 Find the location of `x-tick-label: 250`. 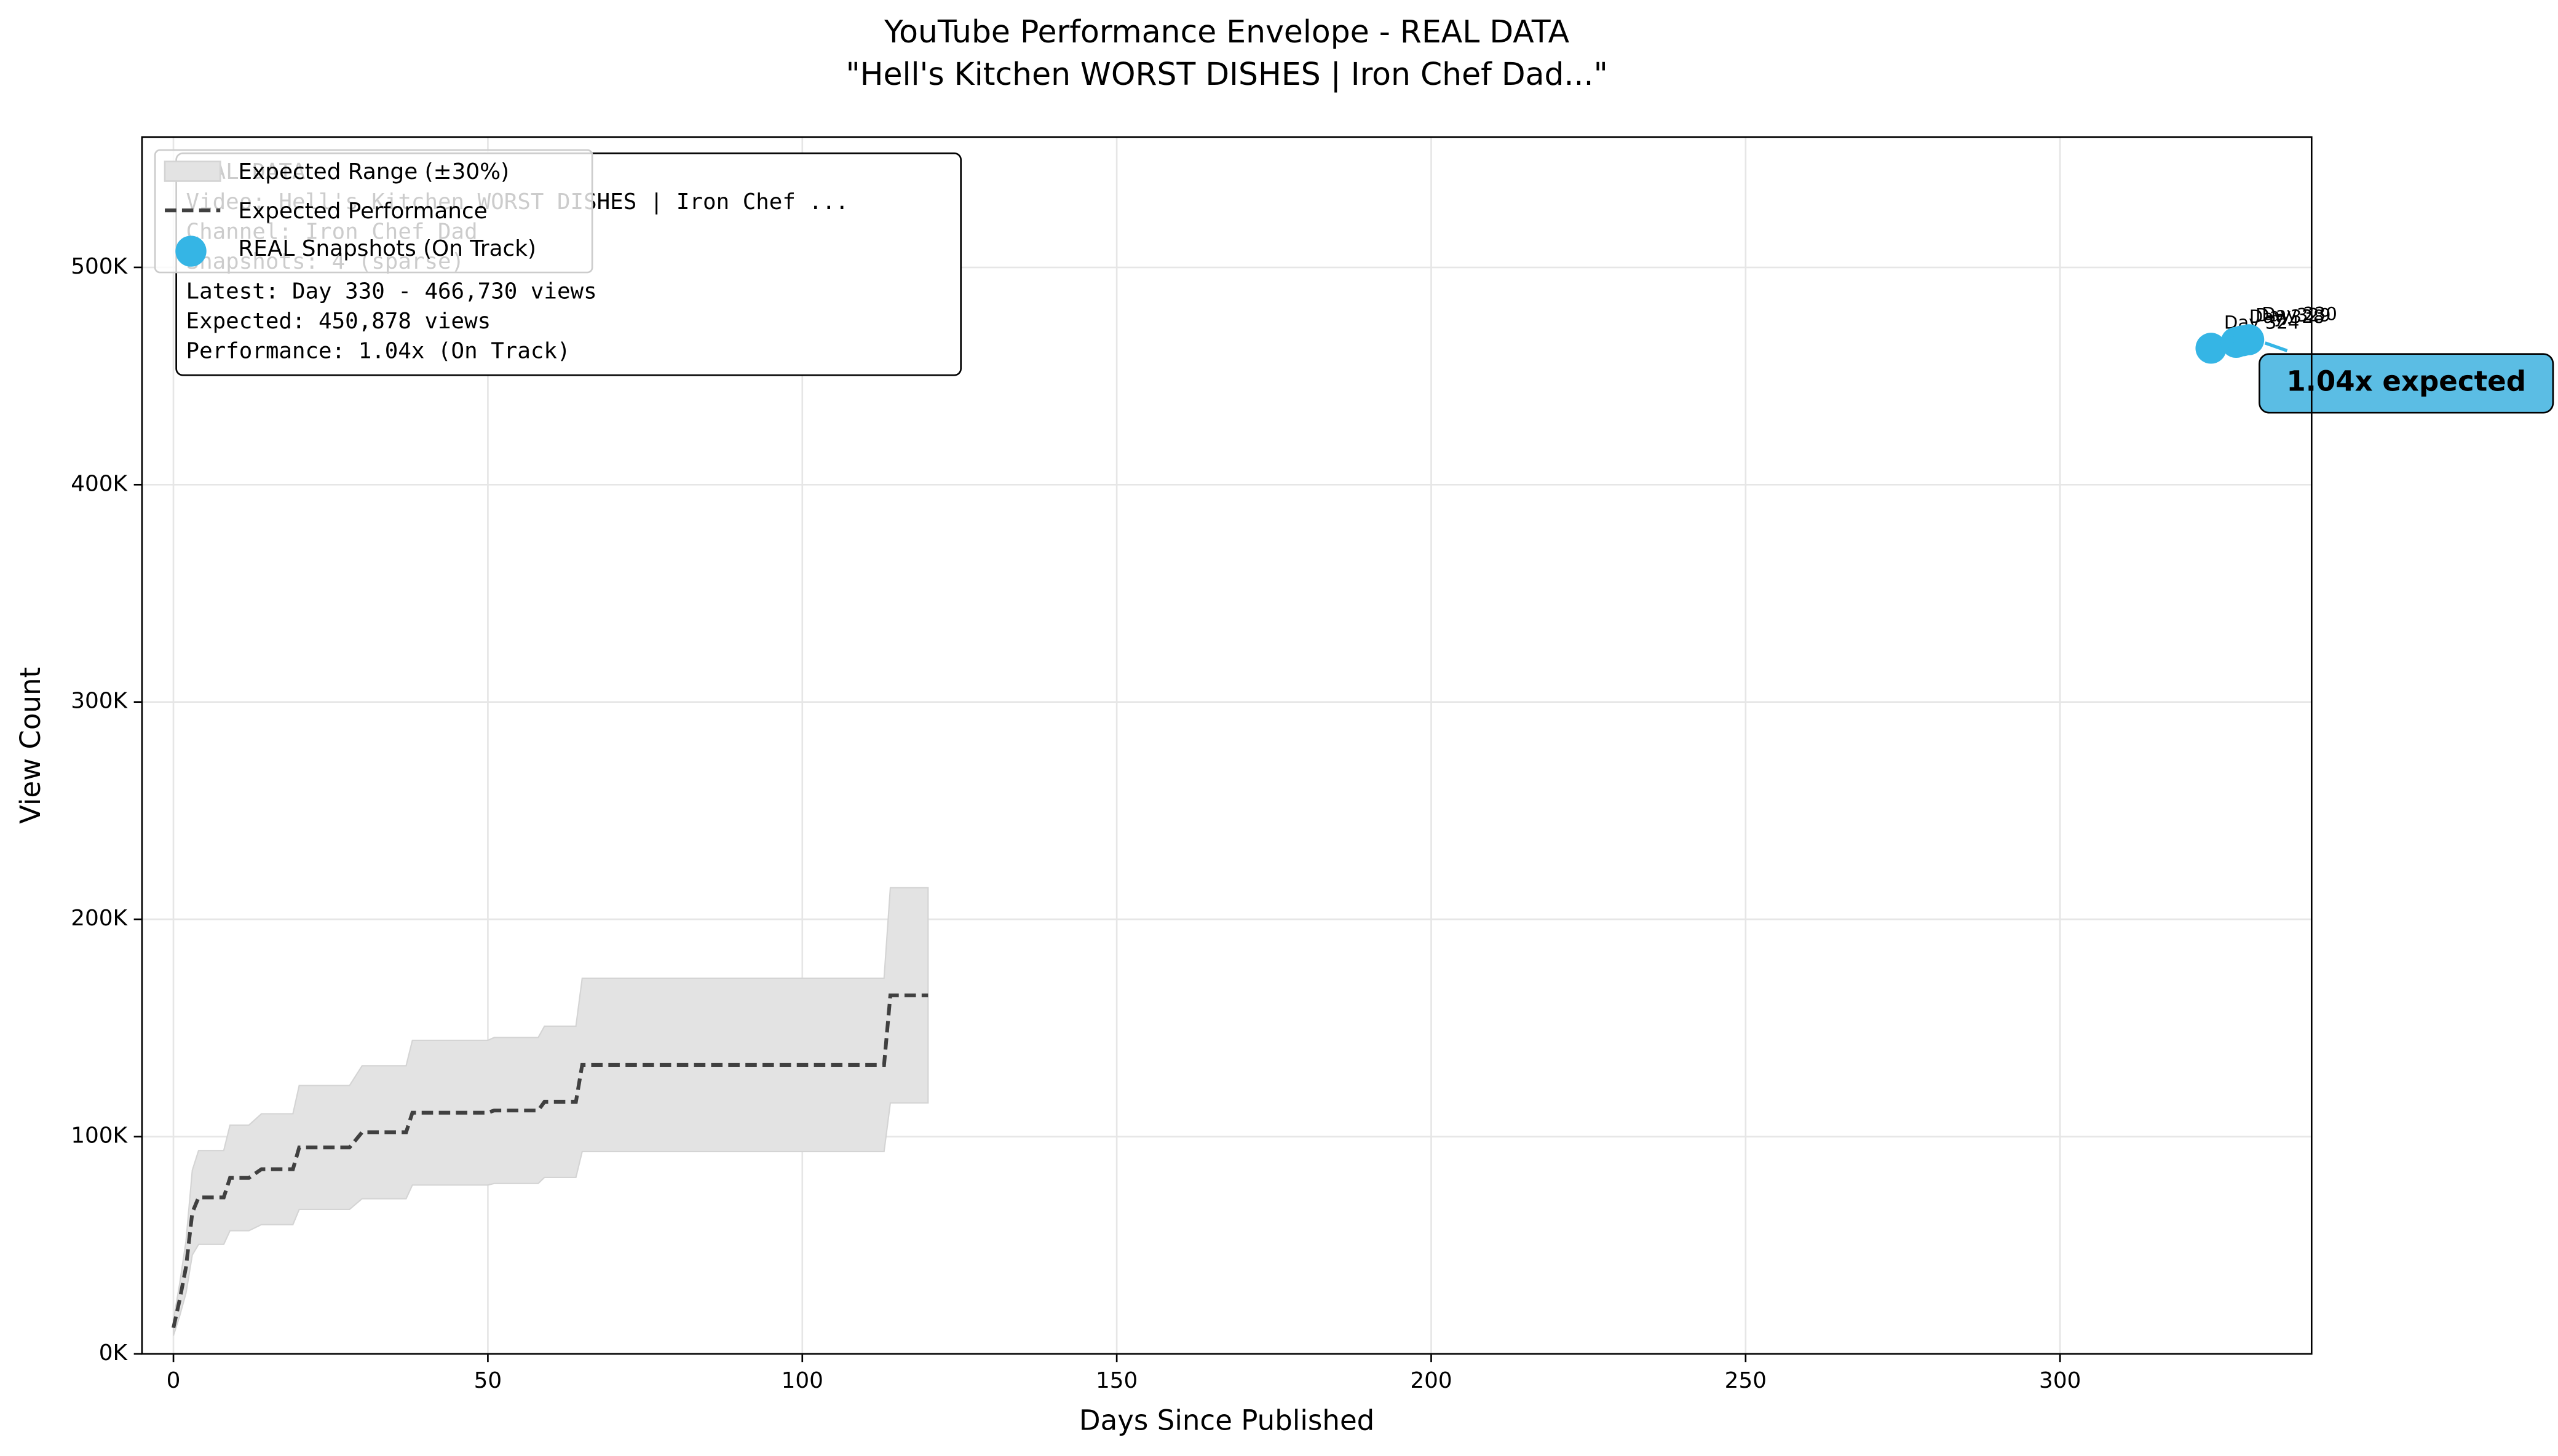

x-tick-label: 250 is located at coordinates (1746, 1381).